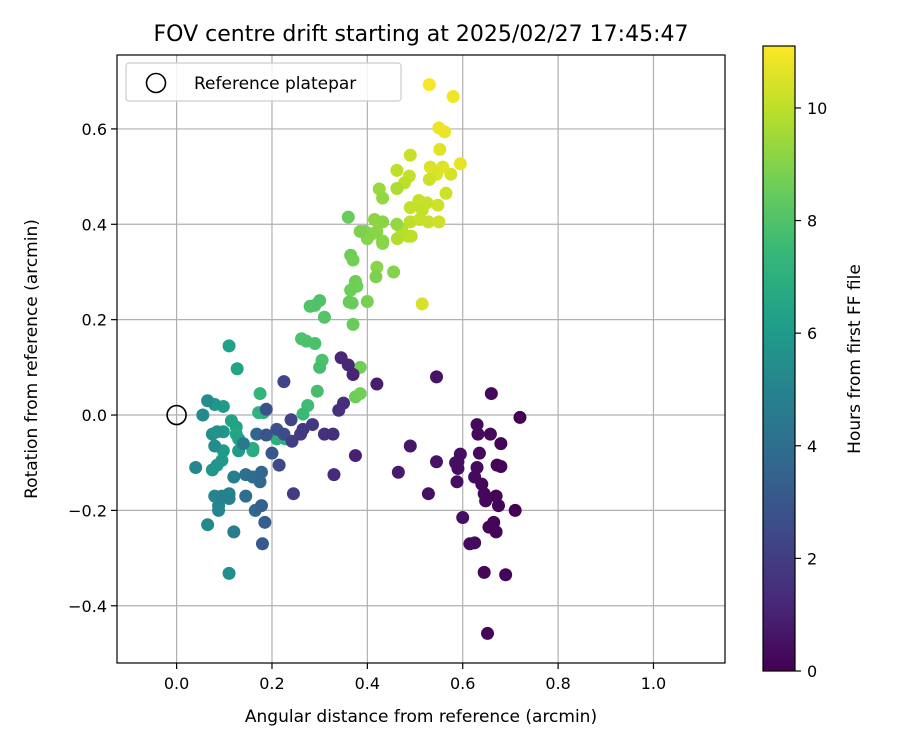 The image size is (900, 750). I want to click on y-tick-label: −0.2, so click(87, 510).